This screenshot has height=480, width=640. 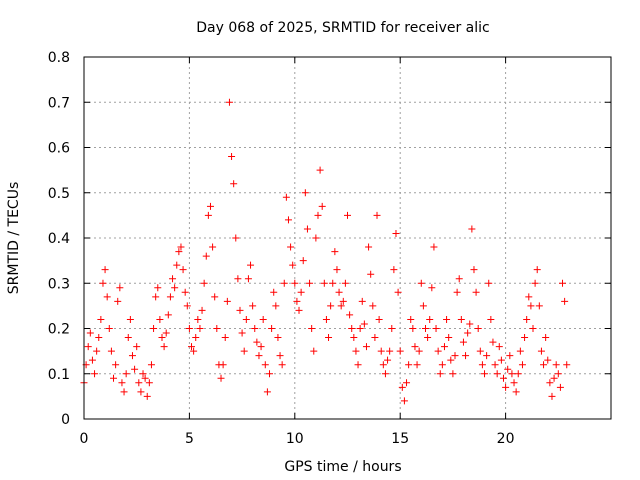 I want to click on y-tick-label: 0.8, so click(x=59, y=58).